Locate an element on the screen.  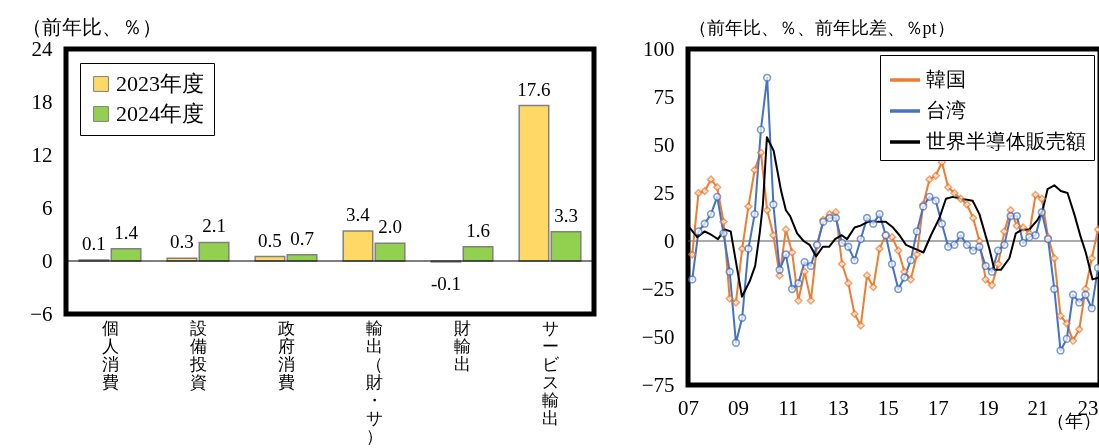
y-axis-title: （前年比、％、前年比差、％pt） is located at coordinates (821, 27).